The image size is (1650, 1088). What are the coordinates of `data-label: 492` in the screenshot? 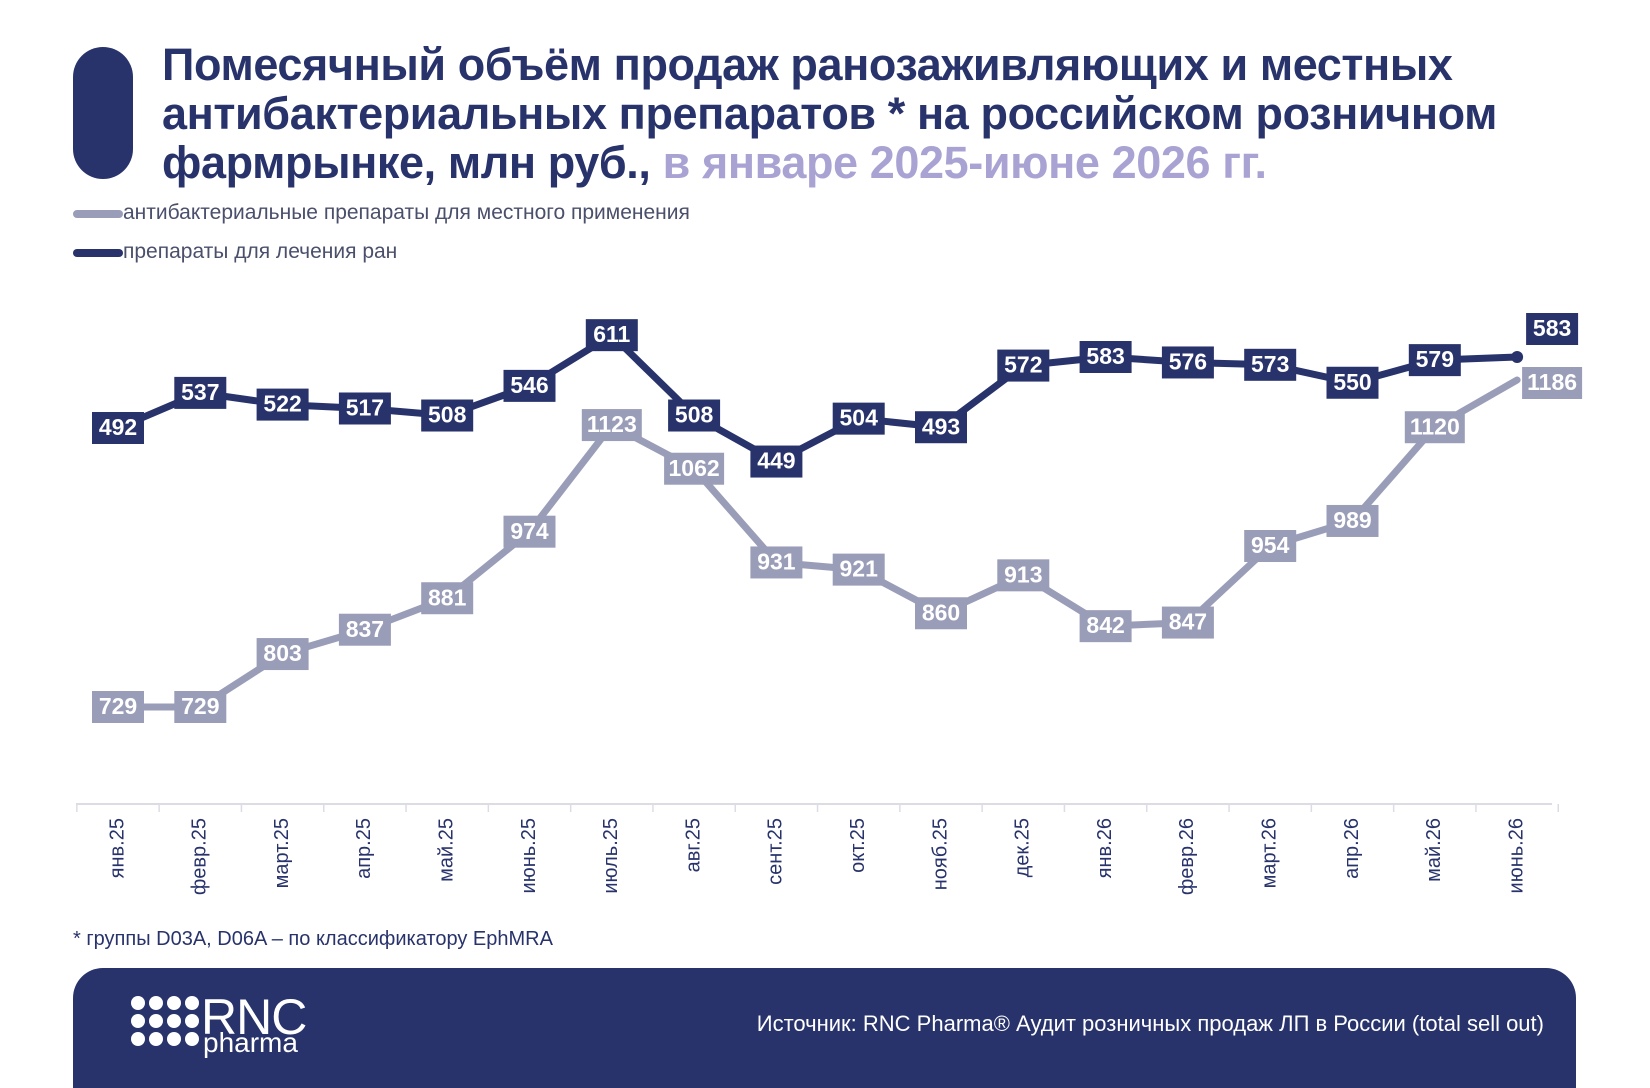 It's located at (118, 427).